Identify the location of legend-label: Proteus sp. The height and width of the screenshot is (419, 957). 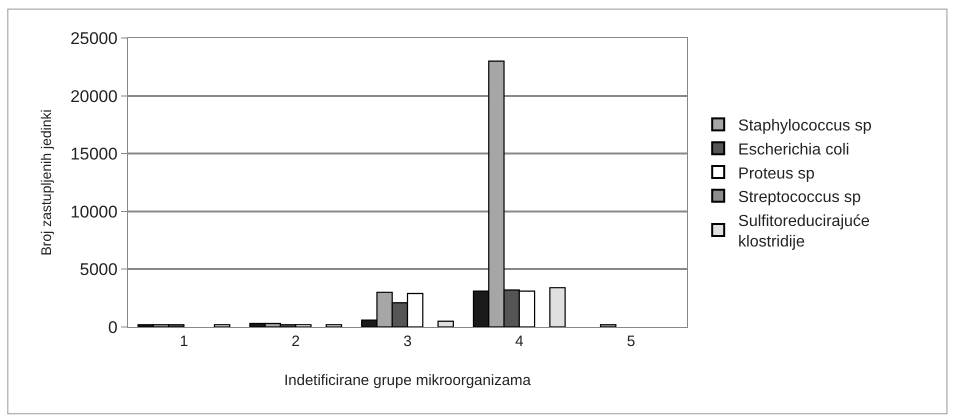
(776, 173).